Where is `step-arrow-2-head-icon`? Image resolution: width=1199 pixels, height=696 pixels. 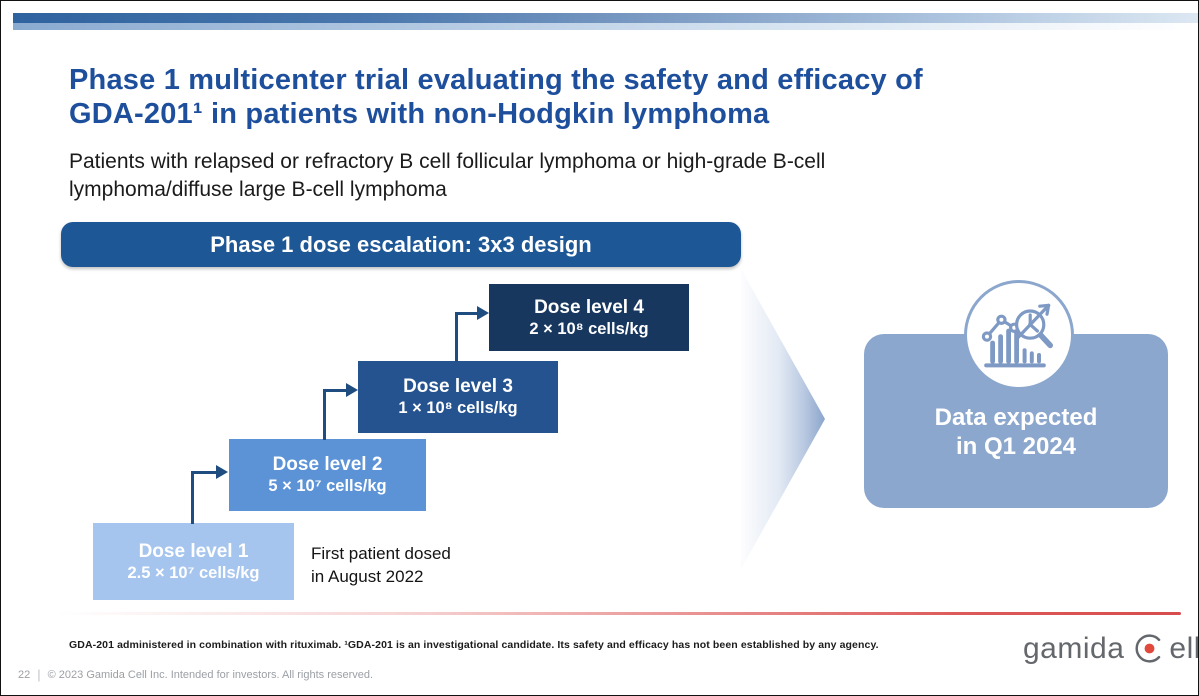 step-arrow-2-head-icon is located at coordinates (352, 390).